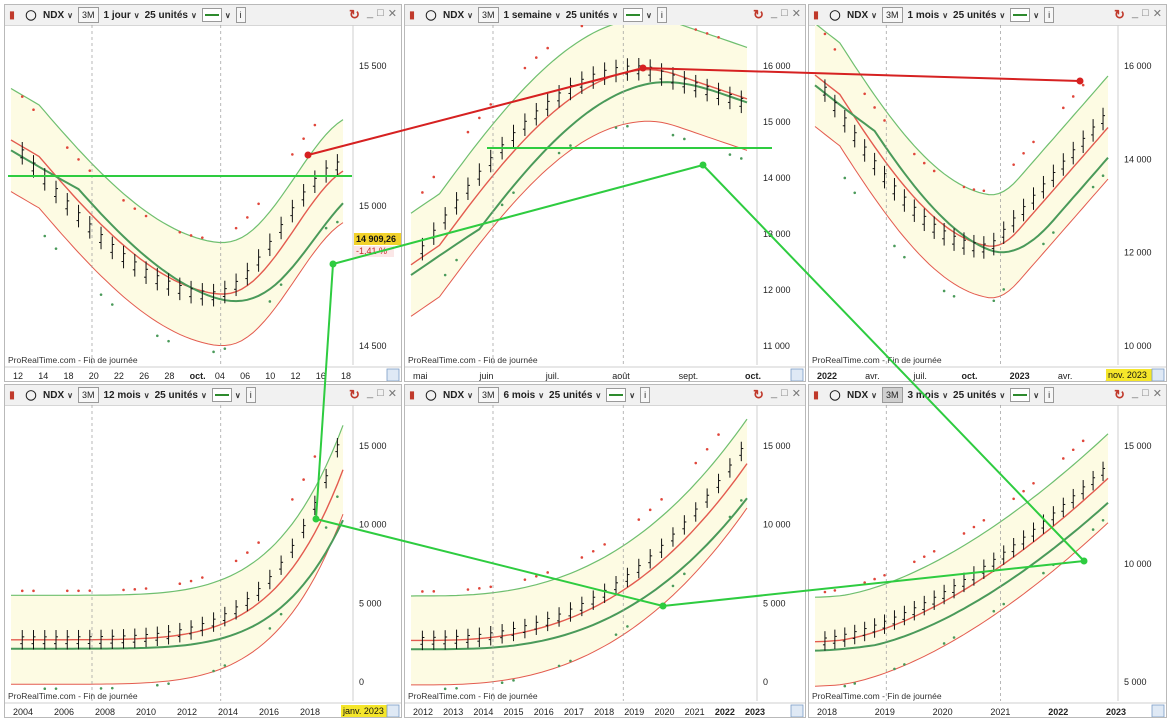 This screenshot has width=1171, height=724. Describe the element at coordinates (544, 712) in the screenshot. I see `x-tick-label: 2016` at that location.